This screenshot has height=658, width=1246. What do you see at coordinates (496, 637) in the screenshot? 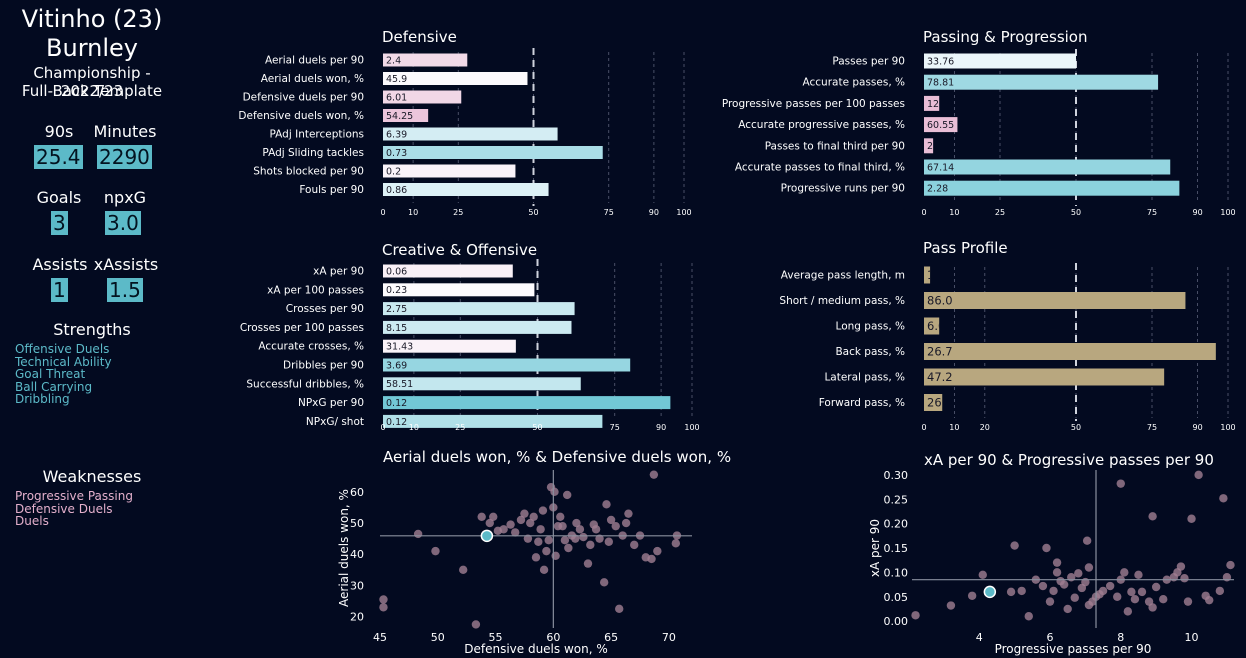
I see `x-tick-label: 55` at bounding box center [496, 637].